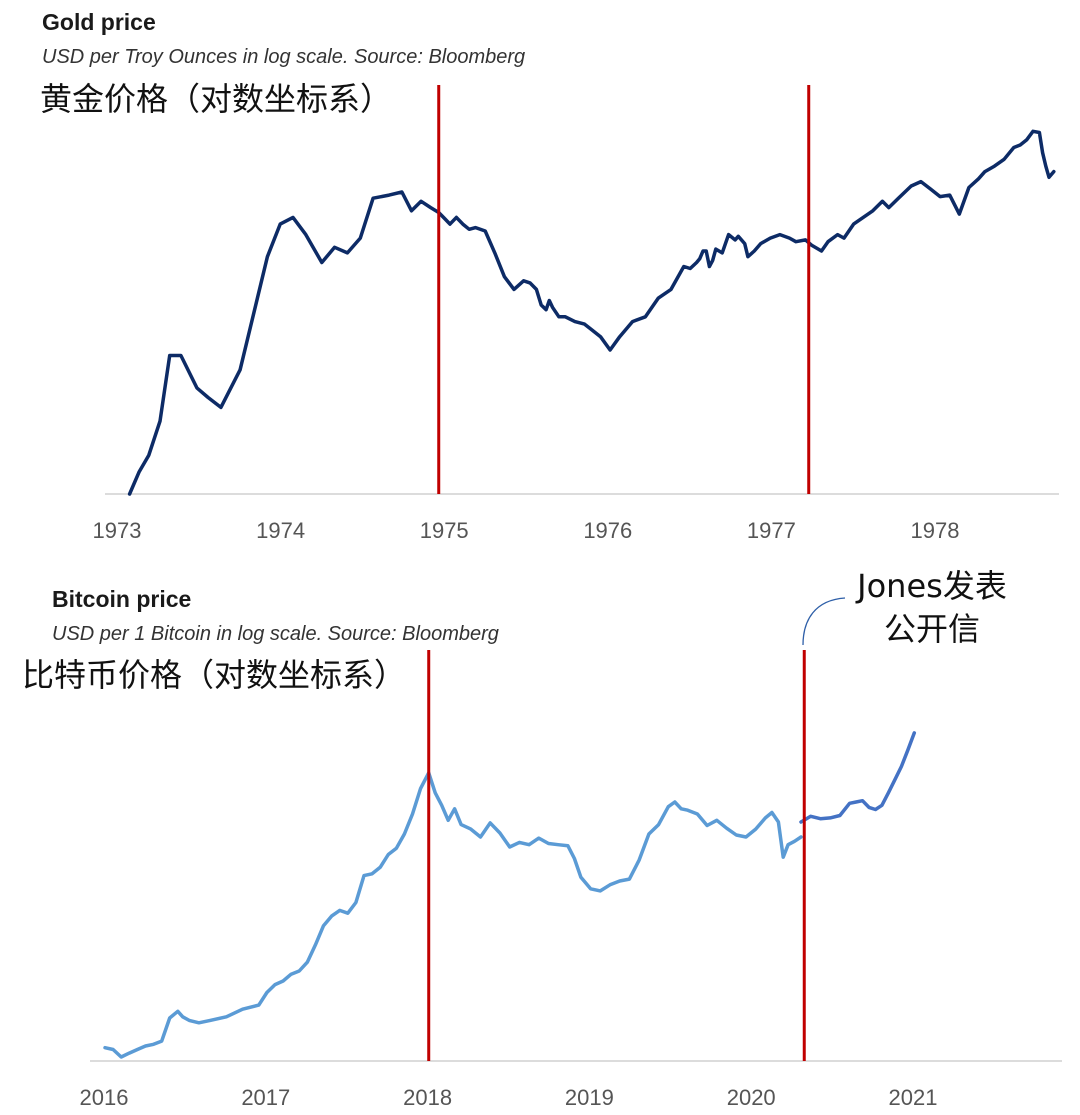  What do you see at coordinates (589, 1097) in the screenshot?
I see `bitcoin-x-tick-label: 2019` at bounding box center [589, 1097].